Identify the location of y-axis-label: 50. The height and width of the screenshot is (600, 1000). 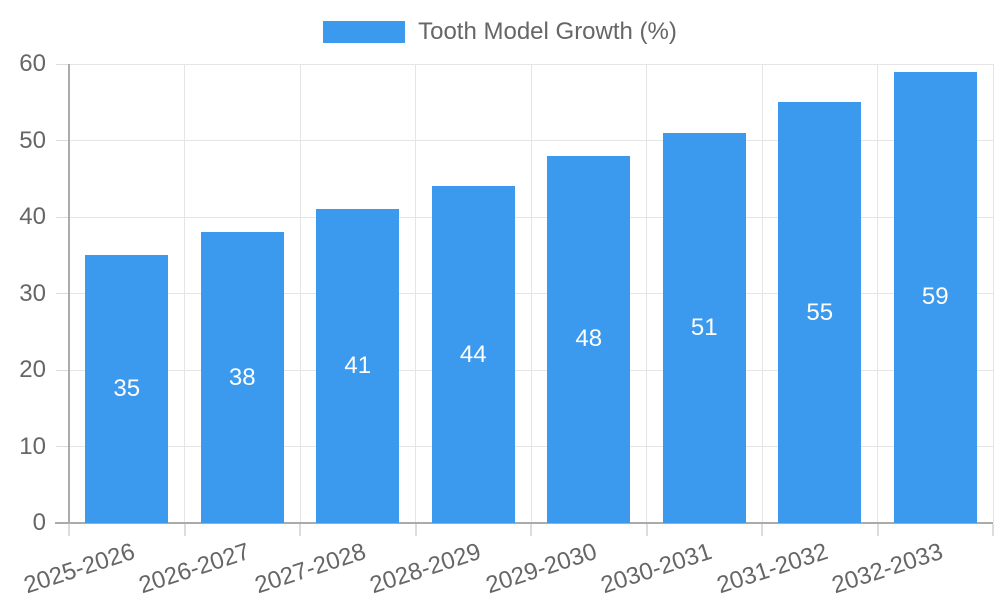
(32, 140).